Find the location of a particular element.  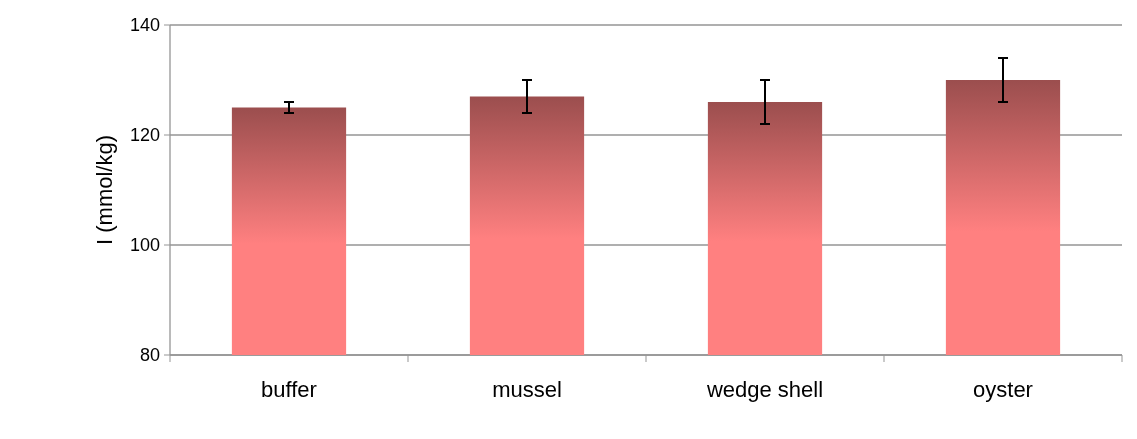

x-tick-label: mussel is located at coordinates (527, 389).